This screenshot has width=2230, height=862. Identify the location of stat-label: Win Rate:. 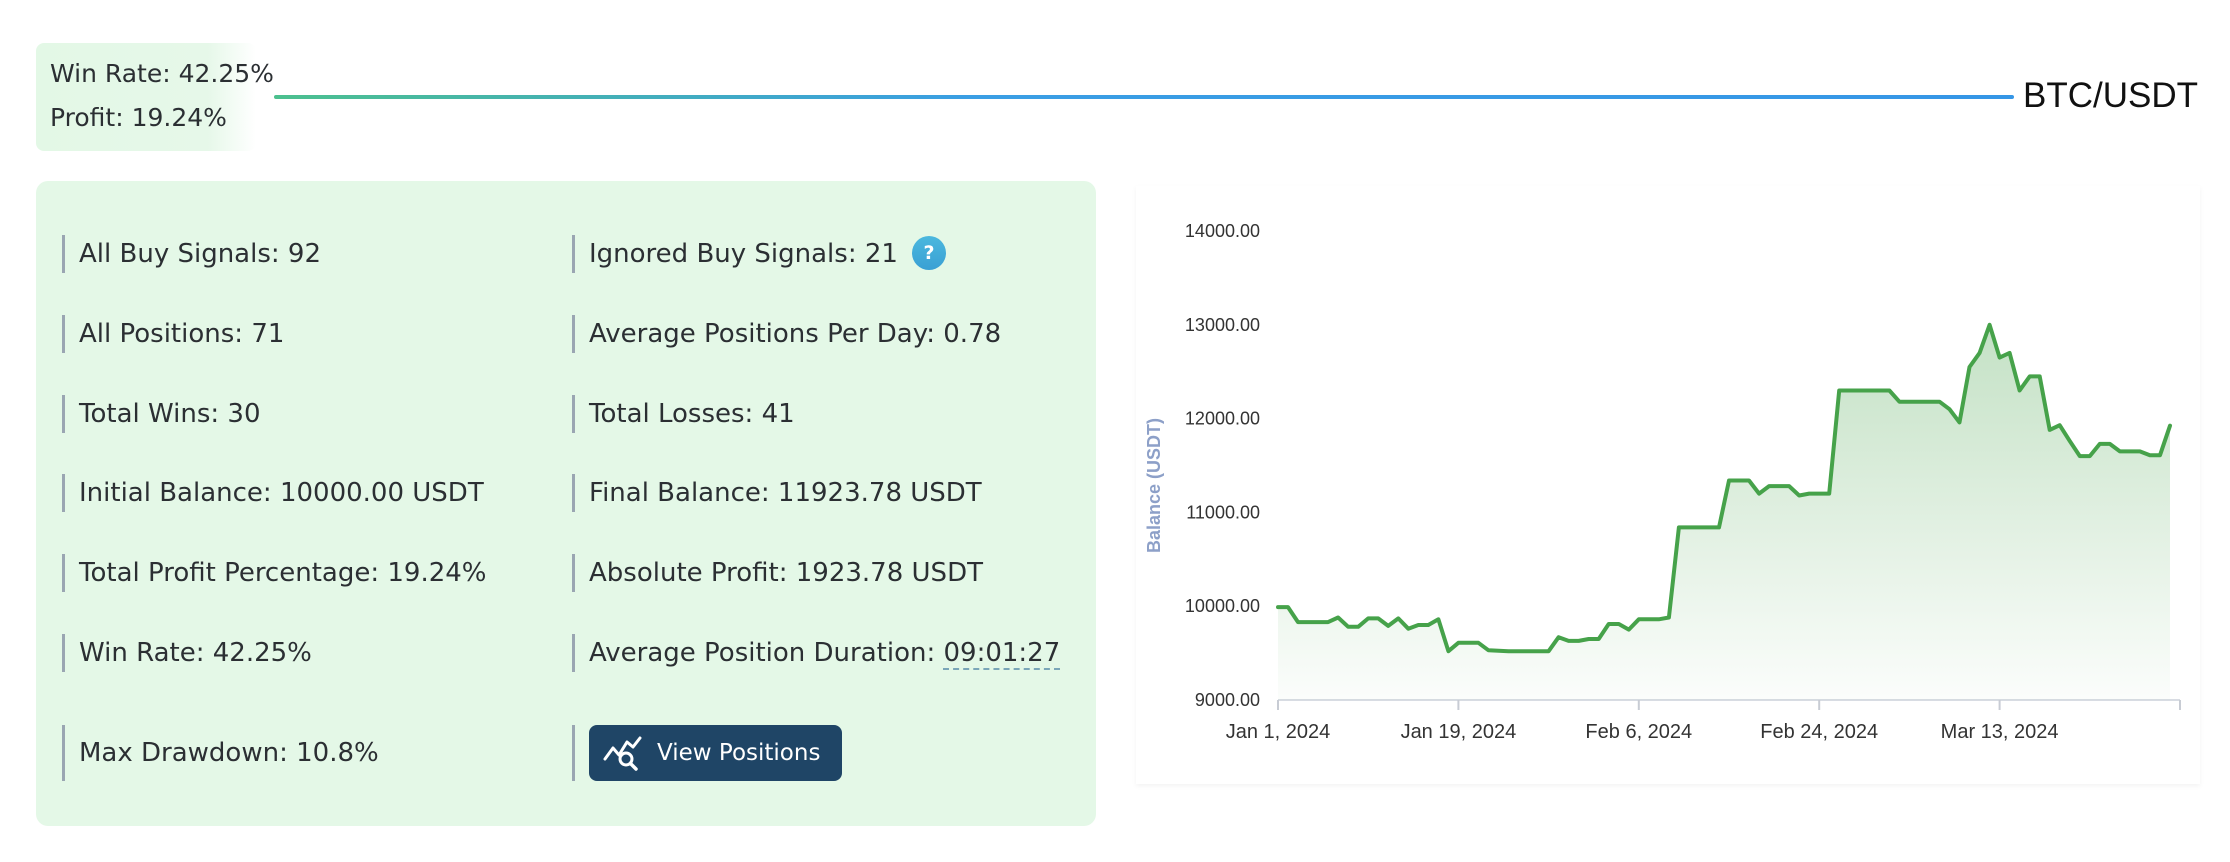
(142, 653).